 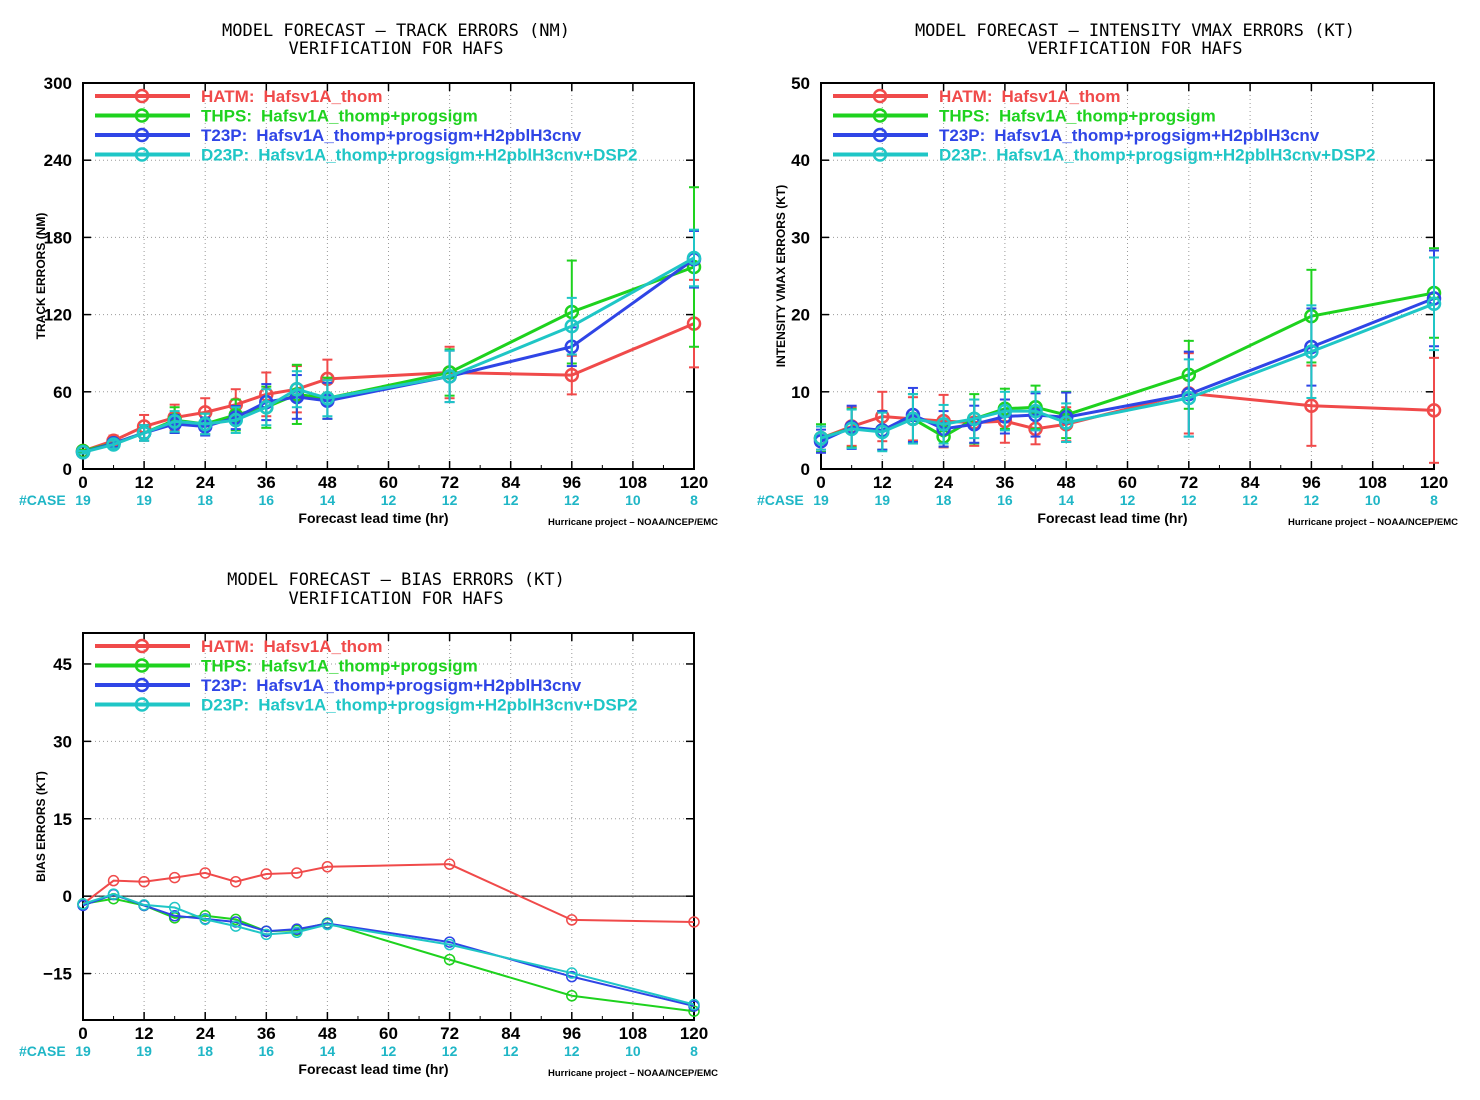 What do you see at coordinates (396, 599) in the screenshot?
I see `chart-subtitle: VERIFICATION FOR HAFS` at bounding box center [396, 599].